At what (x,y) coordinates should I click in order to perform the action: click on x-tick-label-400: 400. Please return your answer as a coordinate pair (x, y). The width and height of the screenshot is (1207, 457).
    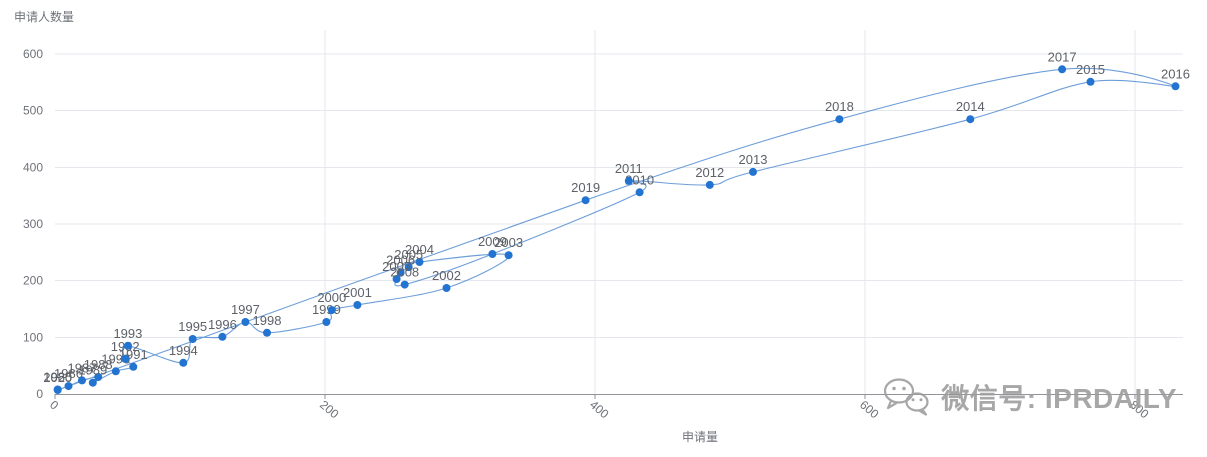
    Looking at the image, I should click on (599, 410).